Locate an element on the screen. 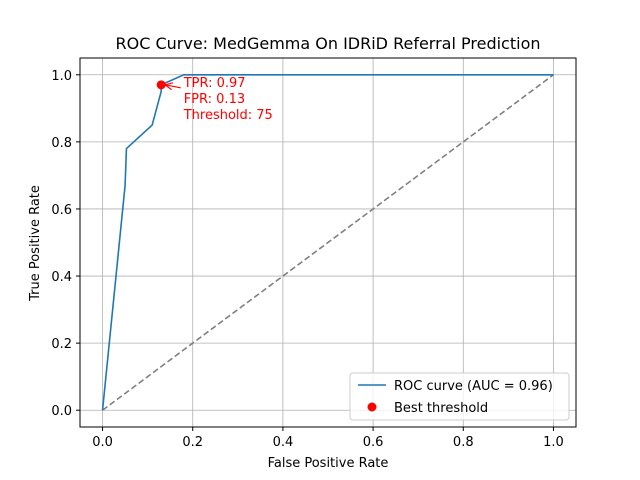 Image resolution: width=640 pixels, height=480 pixels. y-tick-label: 1.0 is located at coordinates (61, 76).